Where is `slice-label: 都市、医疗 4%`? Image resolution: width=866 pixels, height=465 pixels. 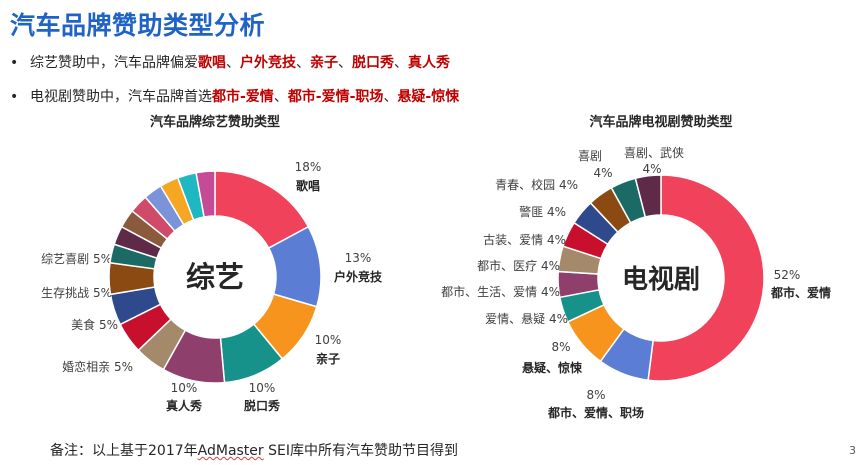 slice-label: 都市、医疗 4% is located at coordinates (518, 265).